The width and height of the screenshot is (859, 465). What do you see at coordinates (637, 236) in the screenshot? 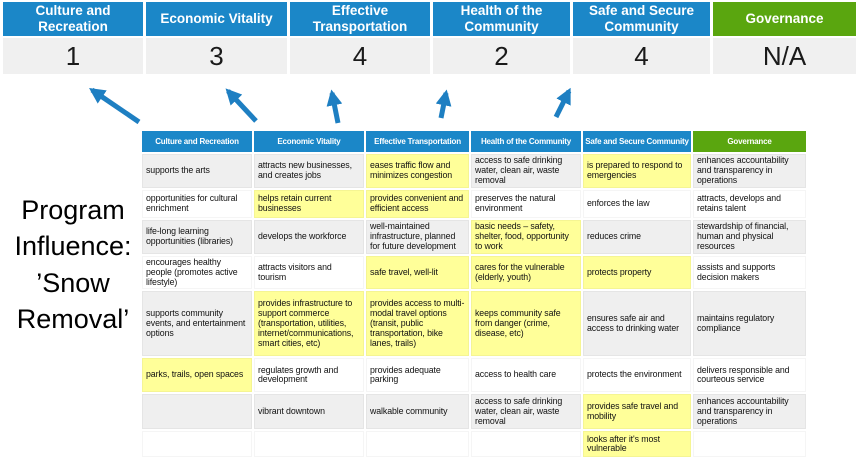
I see `matrix-cell: reduces crime` at bounding box center [637, 236].